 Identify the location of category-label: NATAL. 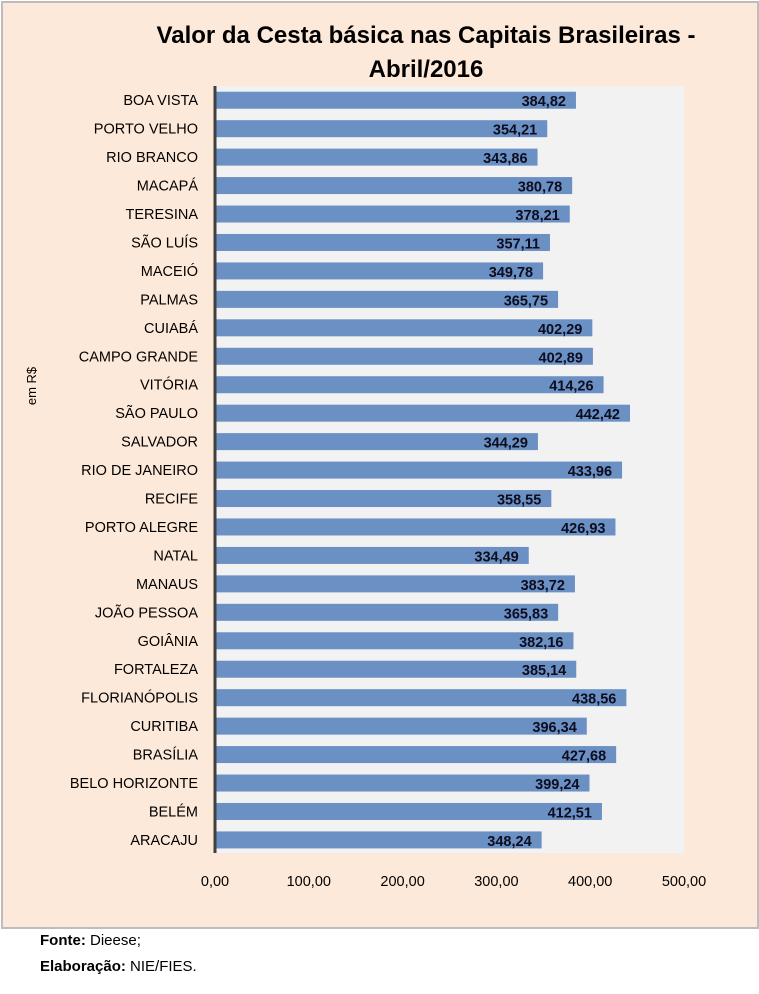
(175, 556).